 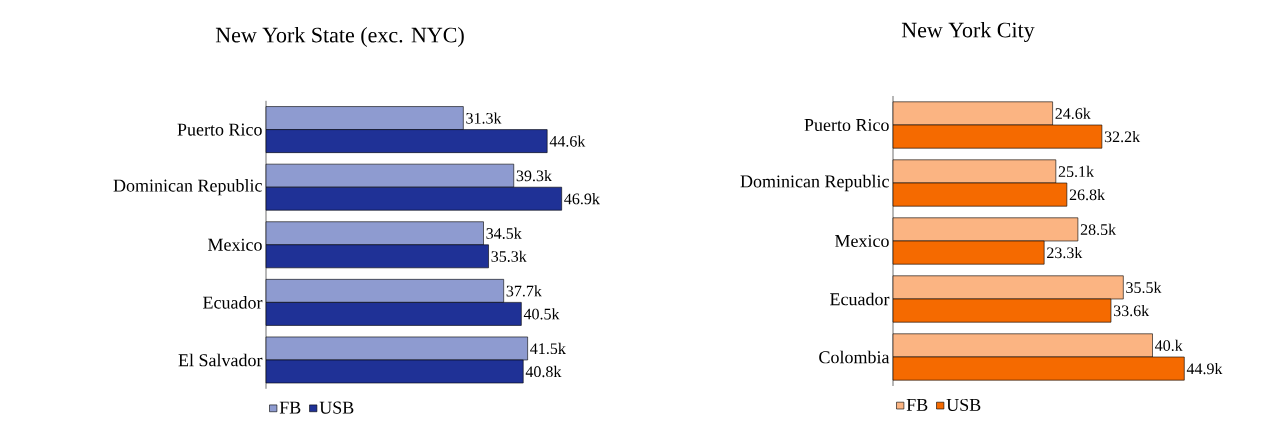 I want to click on data-label: 40.k, so click(x=1169, y=345).